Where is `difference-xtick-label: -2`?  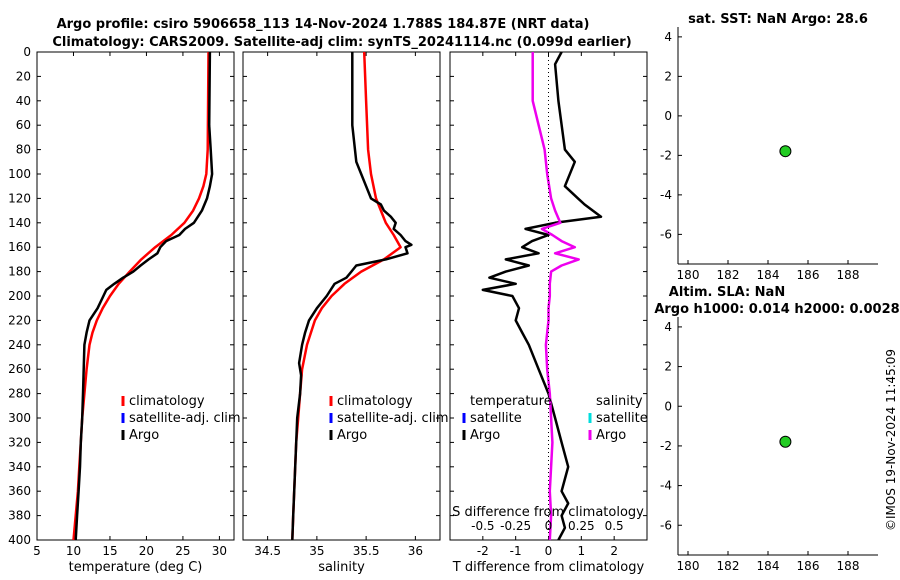
difference-xtick-label: -2 is located at coordinates (483, 551).